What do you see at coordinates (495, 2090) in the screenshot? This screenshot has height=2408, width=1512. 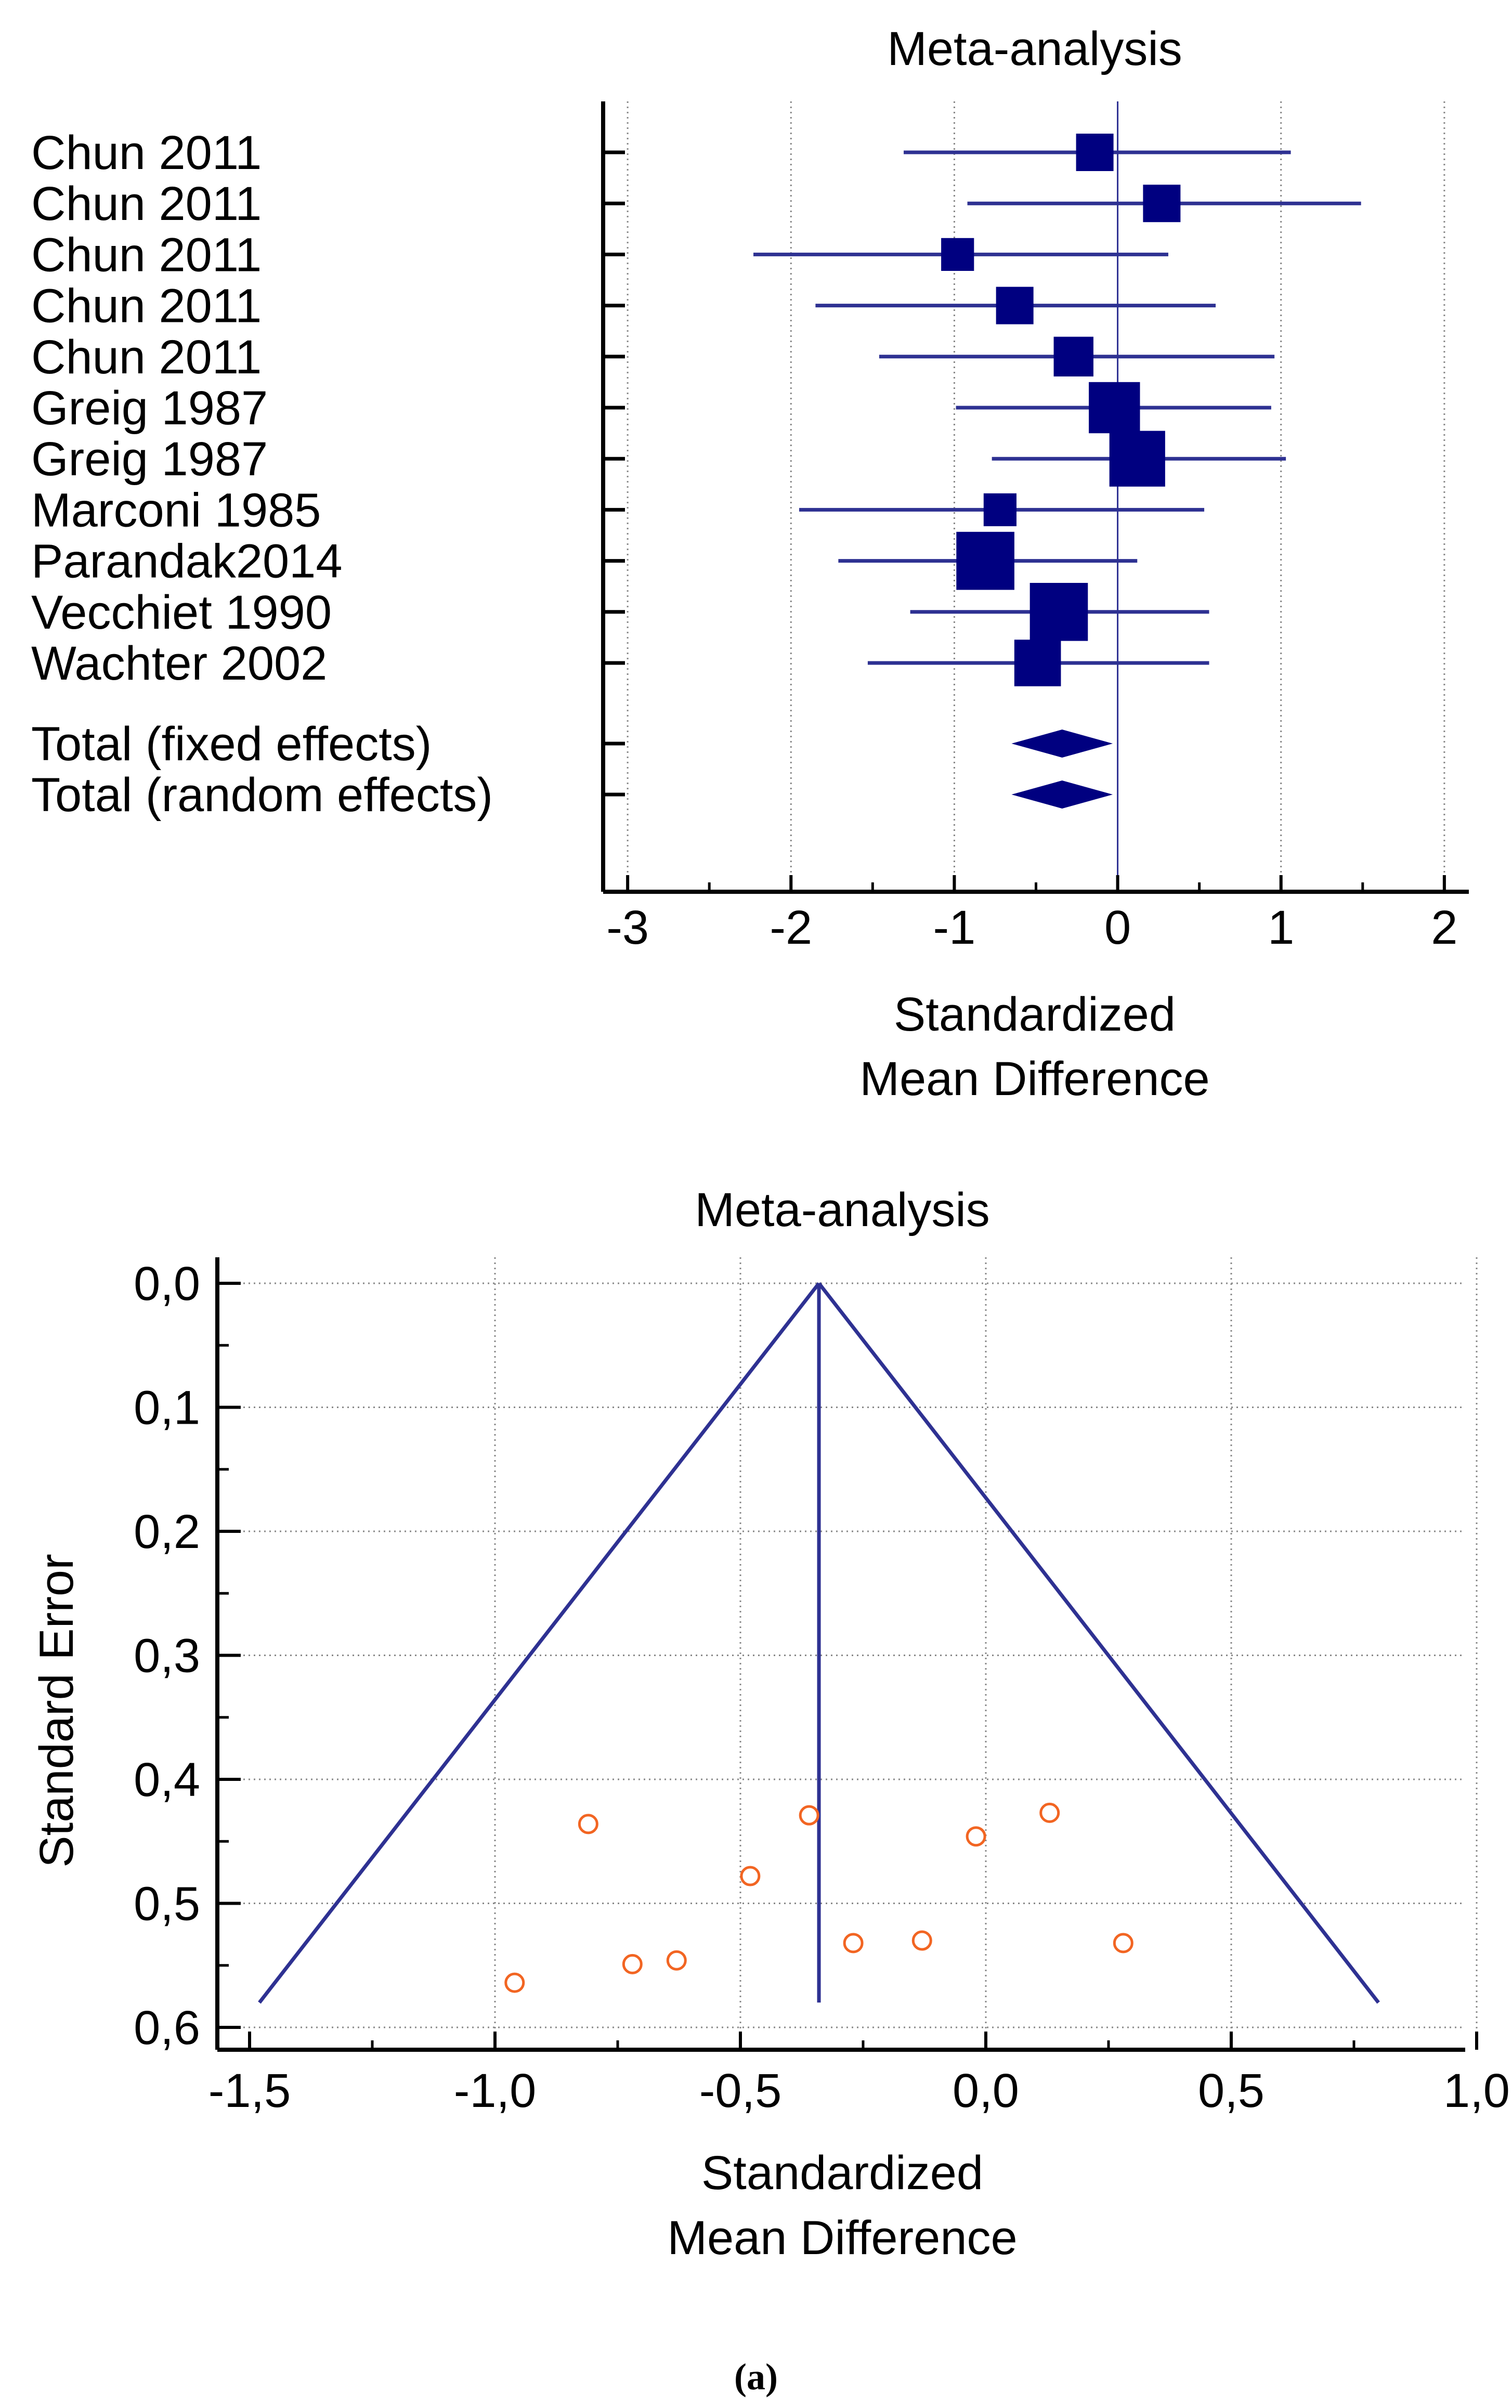 I see `funnel-x-tick-label: -1,0` at bounding box center [495, 2090].